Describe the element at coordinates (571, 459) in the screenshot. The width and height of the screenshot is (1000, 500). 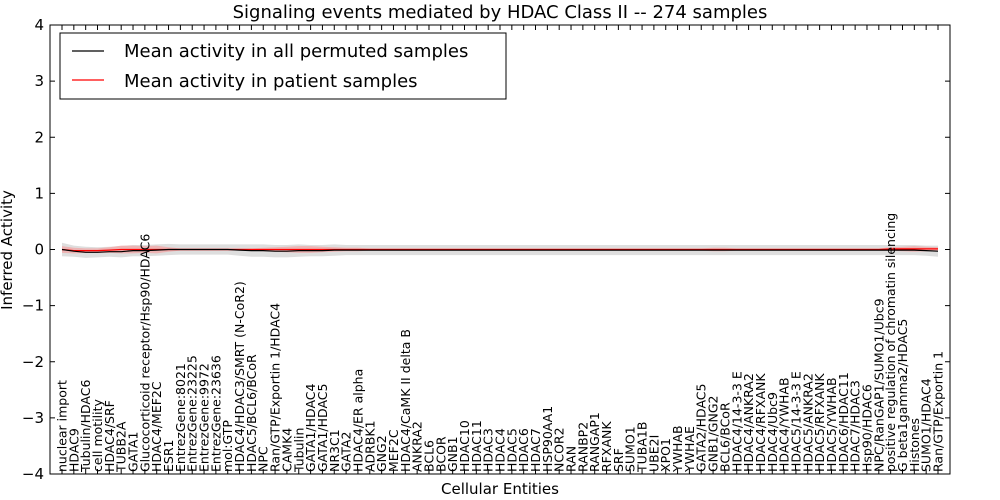
I see `x-tick-label: RAN` at that location.